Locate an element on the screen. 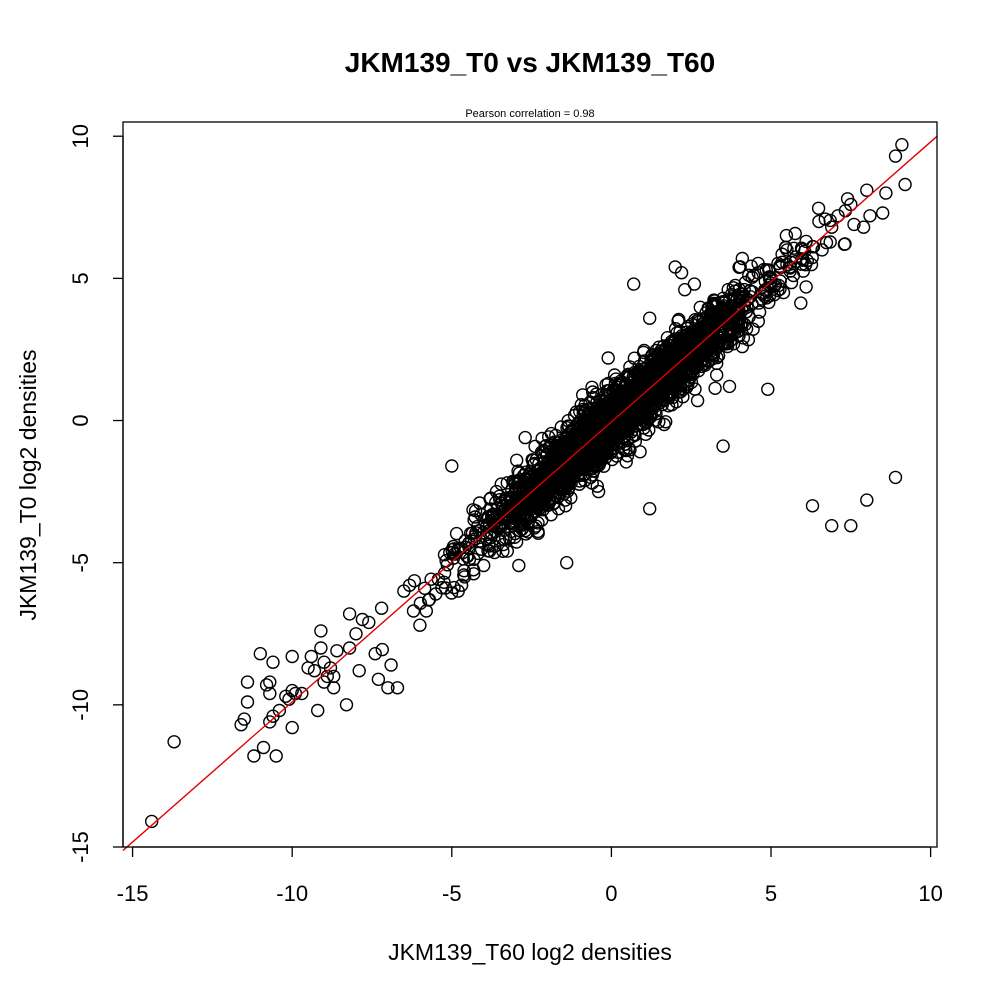 The image size is (1000, 1000). y-axis: -15 -10 -5 0 5 10 is located at coordinates (96, 493).